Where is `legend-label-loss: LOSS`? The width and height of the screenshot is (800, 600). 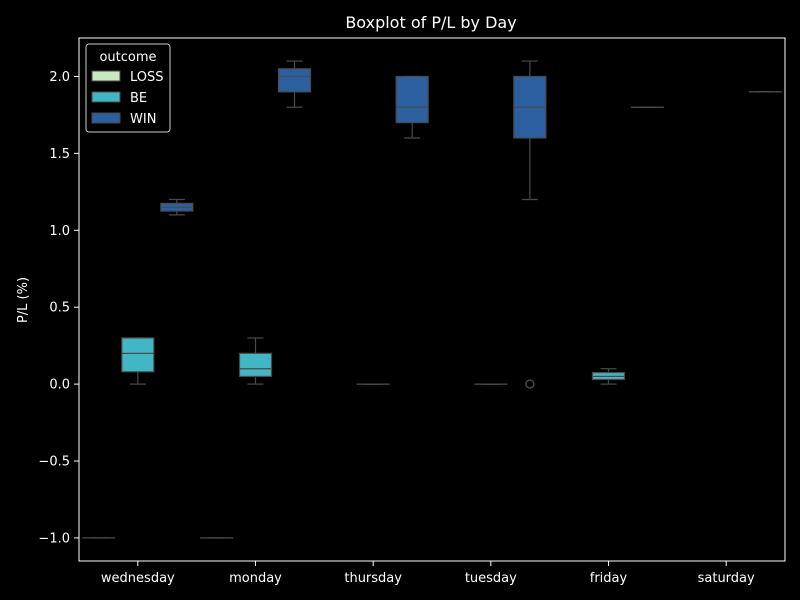
legend-label-loss: LOSS is located at coordinates (147, 77).